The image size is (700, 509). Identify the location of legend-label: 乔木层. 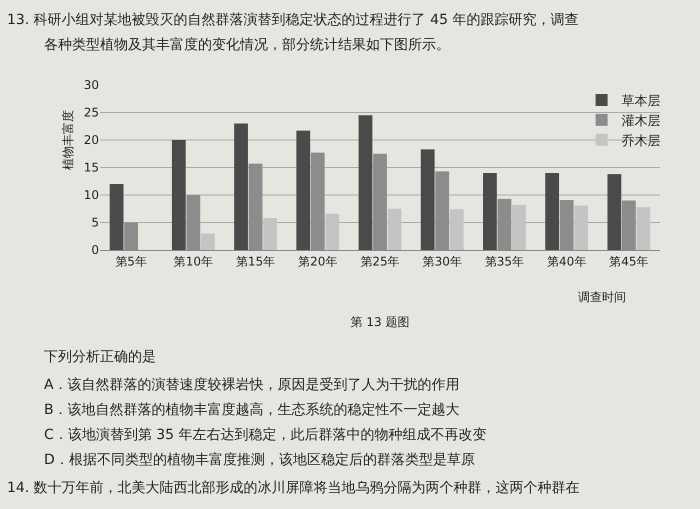
(641, 141).